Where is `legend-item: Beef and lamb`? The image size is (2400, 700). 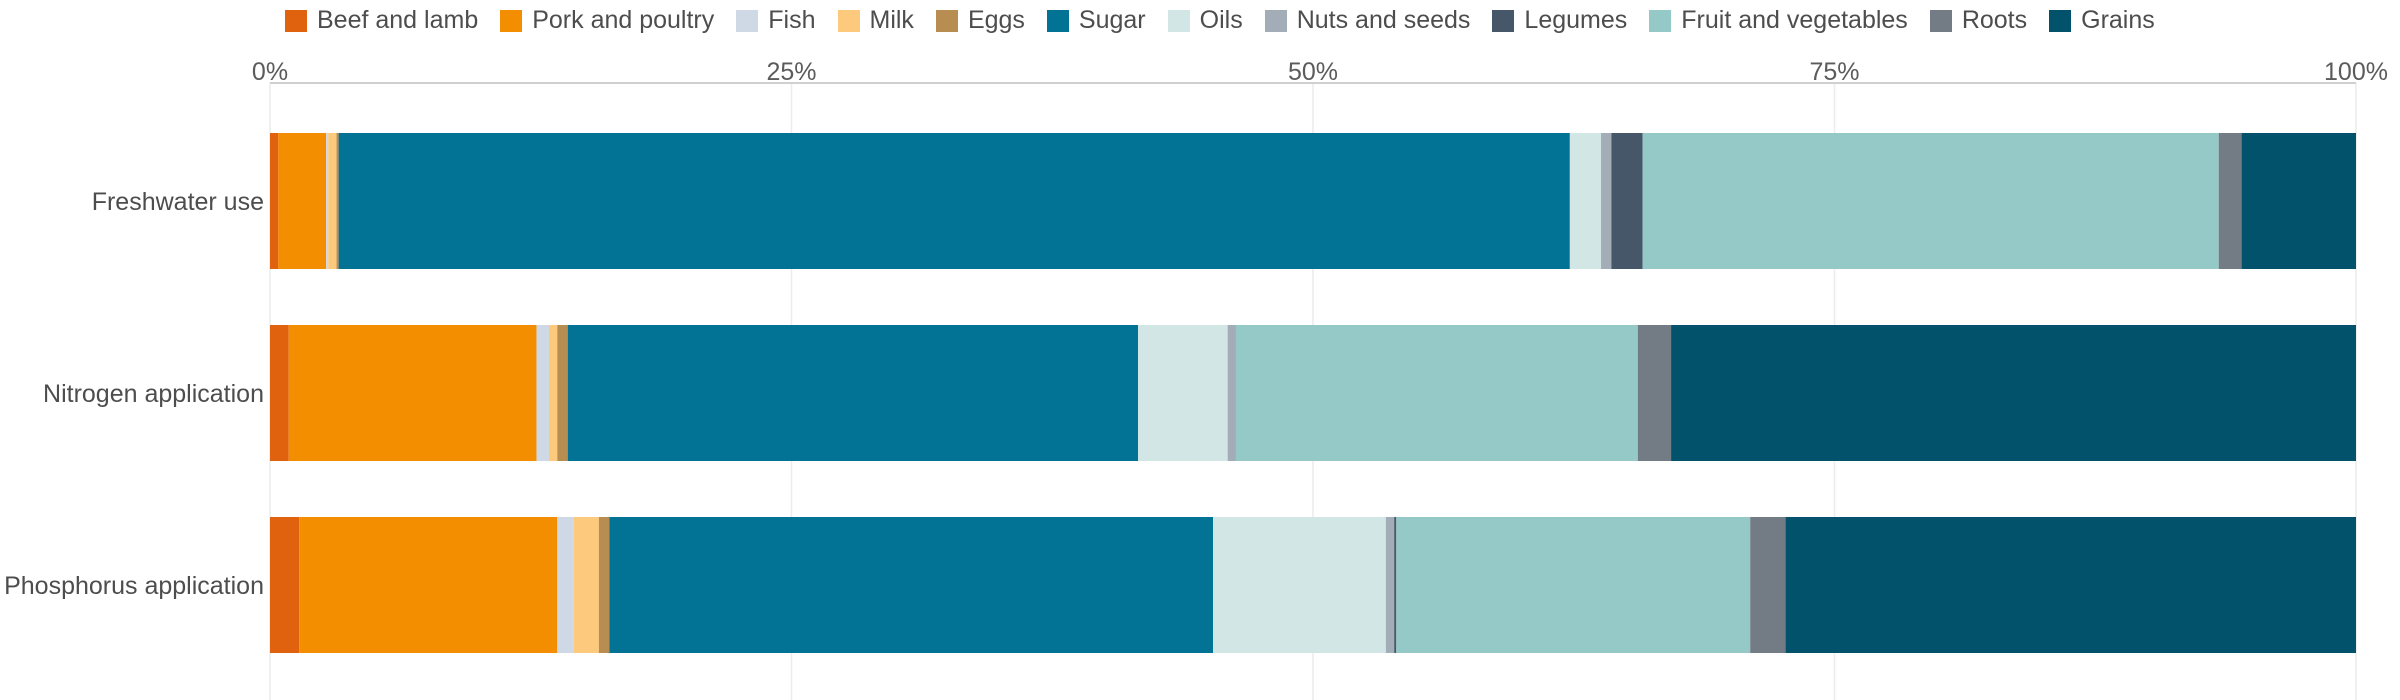
legend-item: Beef and lamb is located at coordinates (381, 20).